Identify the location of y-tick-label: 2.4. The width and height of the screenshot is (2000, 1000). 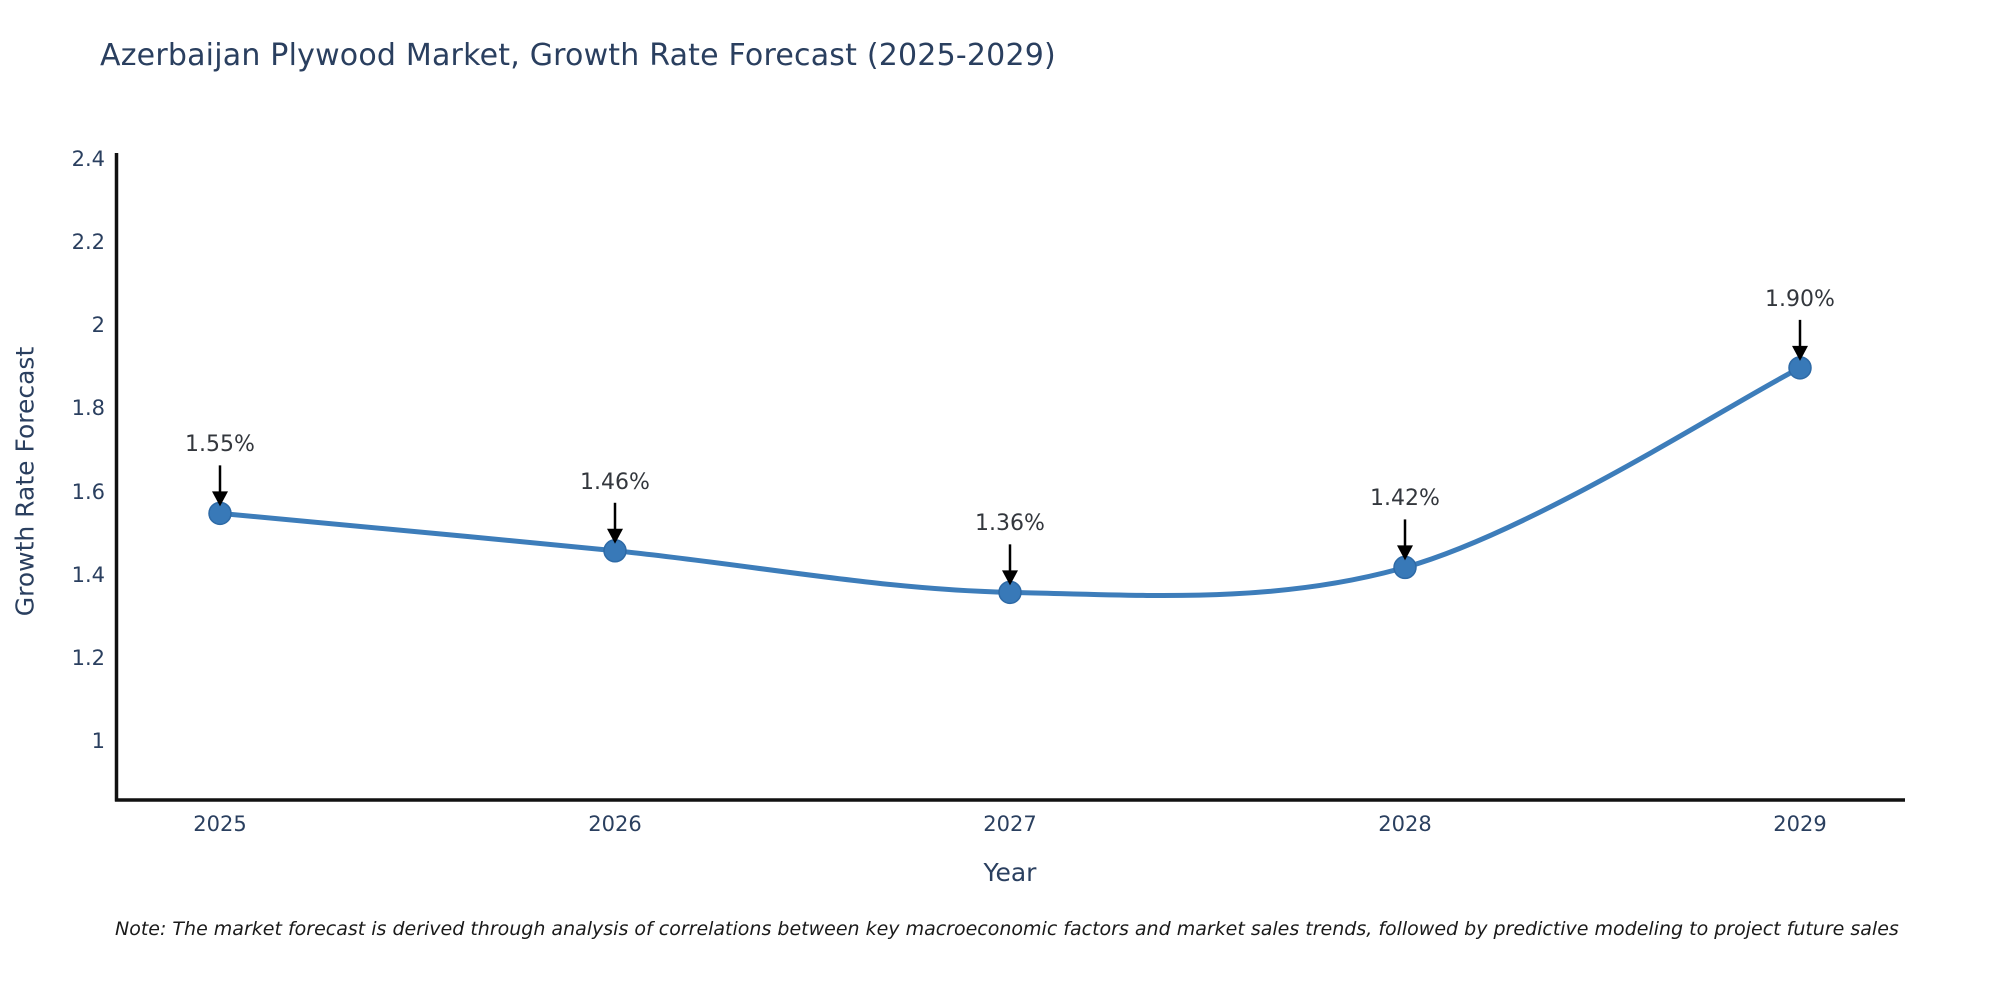
(88, 159).